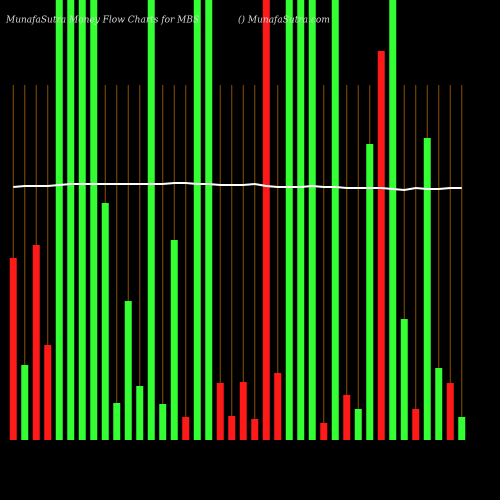 The image size is (500, 500). I want to click on chart-title: MunafaSutra Money Flow Charts for MBS, so click(102, 21).